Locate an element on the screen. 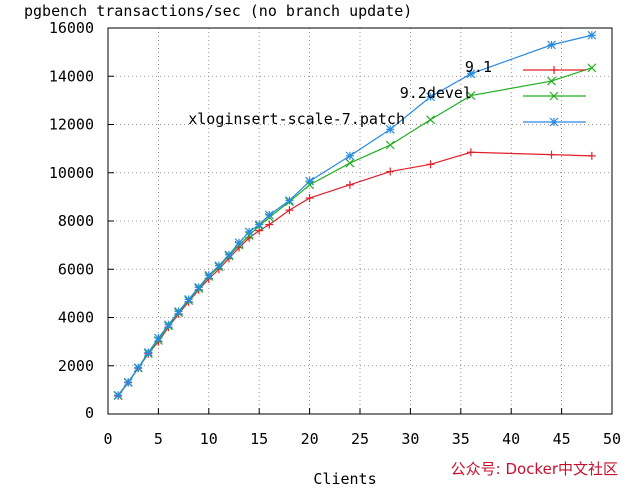 This screenshot has height=496, width=640. y-tick-label: 0 is located at coordinates (89, 413).